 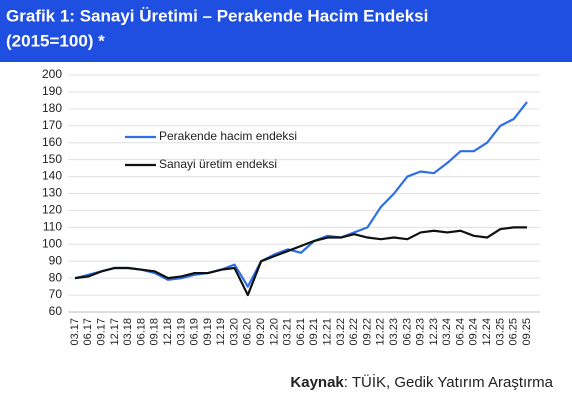 I want to click on x-tick-label: 12.18, so click(x=168, y=332).